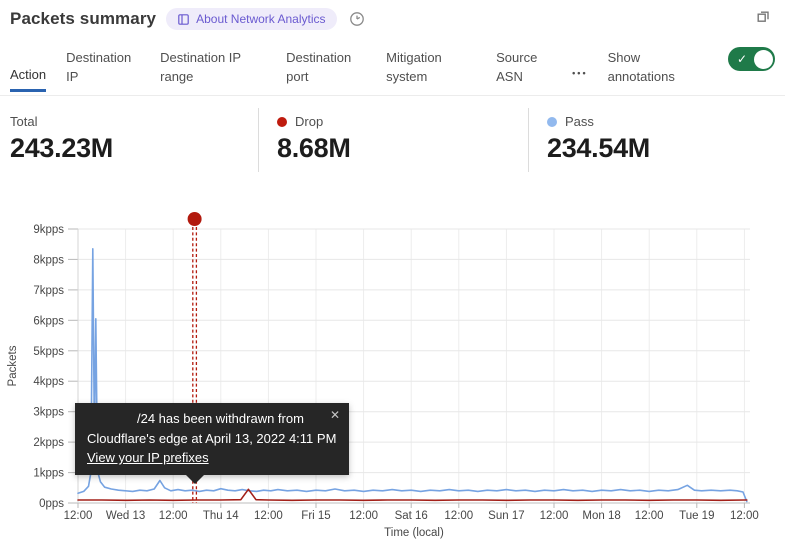 This screenshot has height=555, width=785. I want to click on check-icon: ✓, so click(742, 59).